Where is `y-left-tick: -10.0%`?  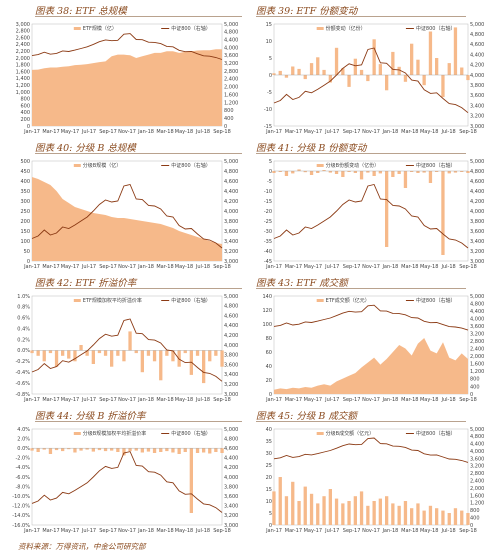 y-left-tick: -10.0% is located at coordinates (21, 497).